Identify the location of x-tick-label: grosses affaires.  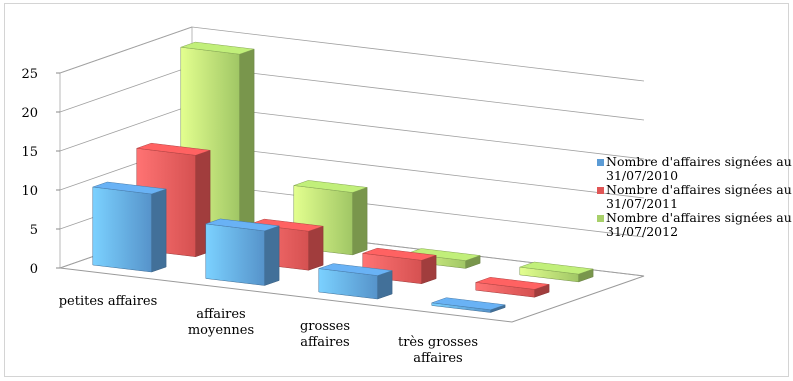
(325, 334).